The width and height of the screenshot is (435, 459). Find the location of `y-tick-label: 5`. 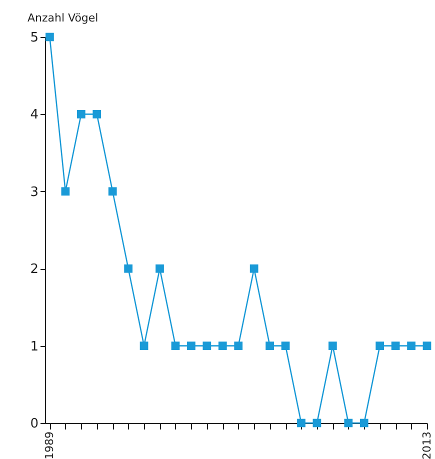

y-tick-label: 5 is located at coordinates (34, 38).